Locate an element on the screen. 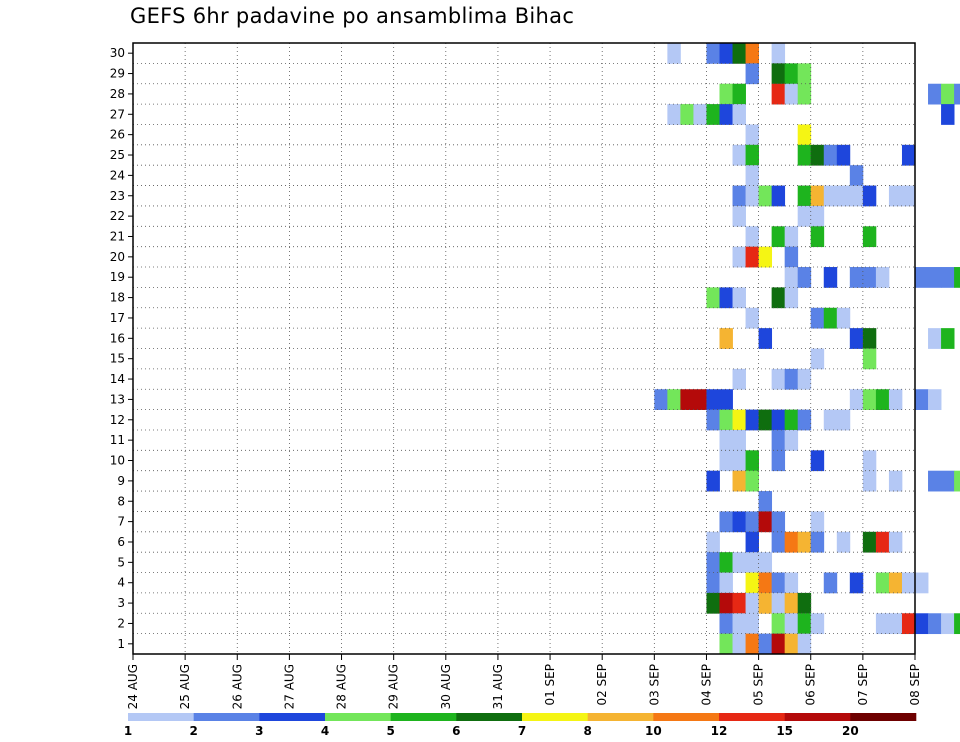 This screenshot has height=742, width=960. y-tick-label: 13 is located at coordinates (117, 399).